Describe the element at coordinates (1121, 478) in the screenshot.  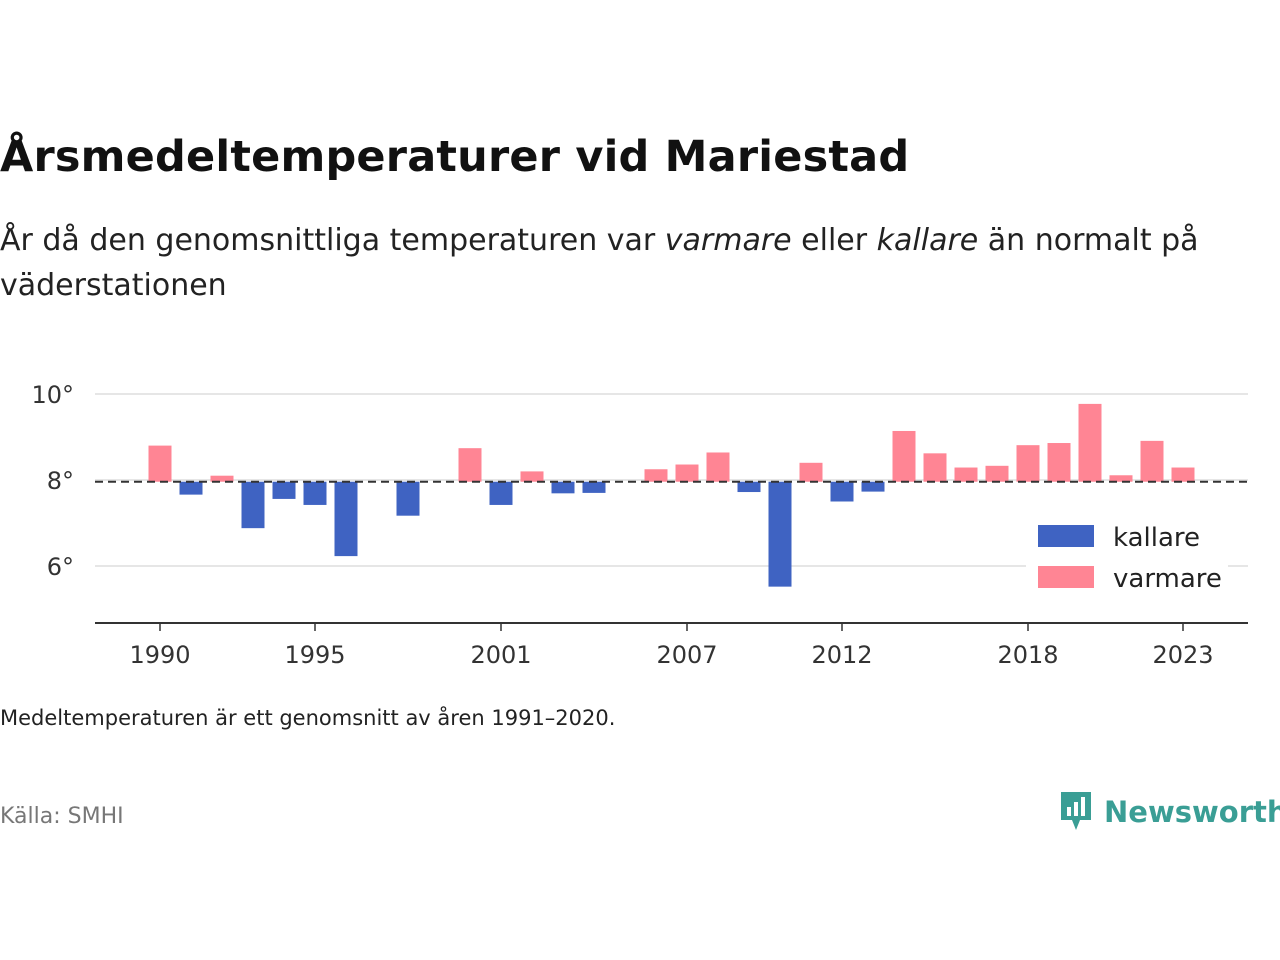
I see `bar-2021` at that location.